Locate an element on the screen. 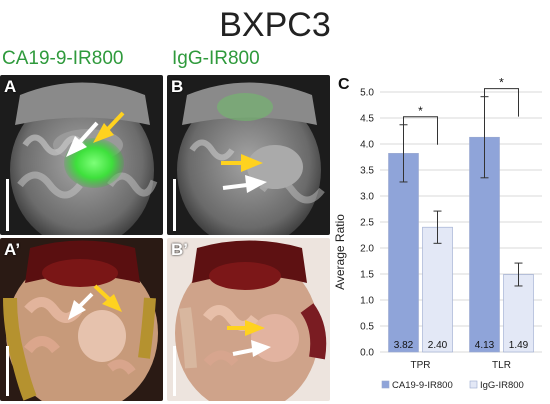  y-tick-label: 2.0 is located at coordinates (367, 249).